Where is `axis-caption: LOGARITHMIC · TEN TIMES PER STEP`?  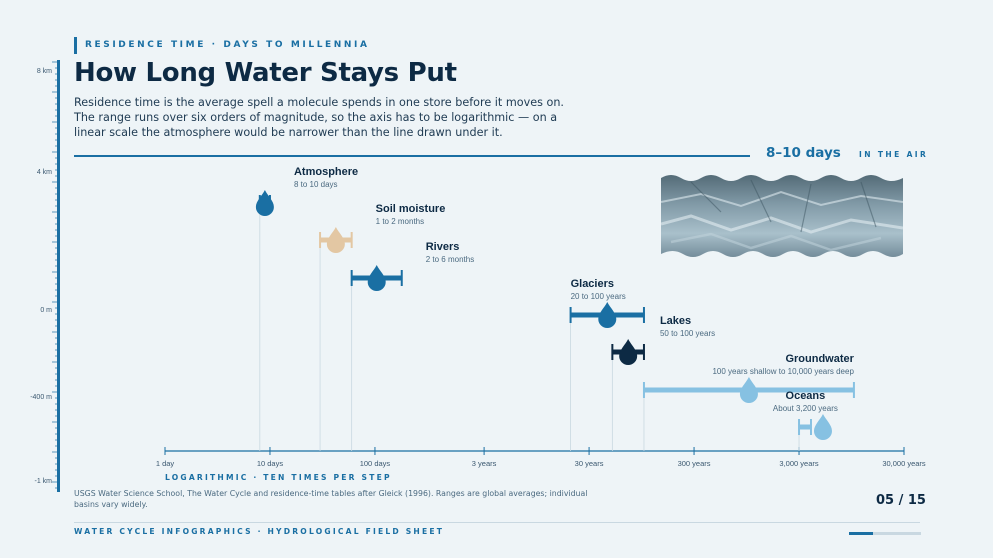
axis-caption: LOGARITHMIC · TEN TIMES PER STEP is located at coordinates (278, 477).